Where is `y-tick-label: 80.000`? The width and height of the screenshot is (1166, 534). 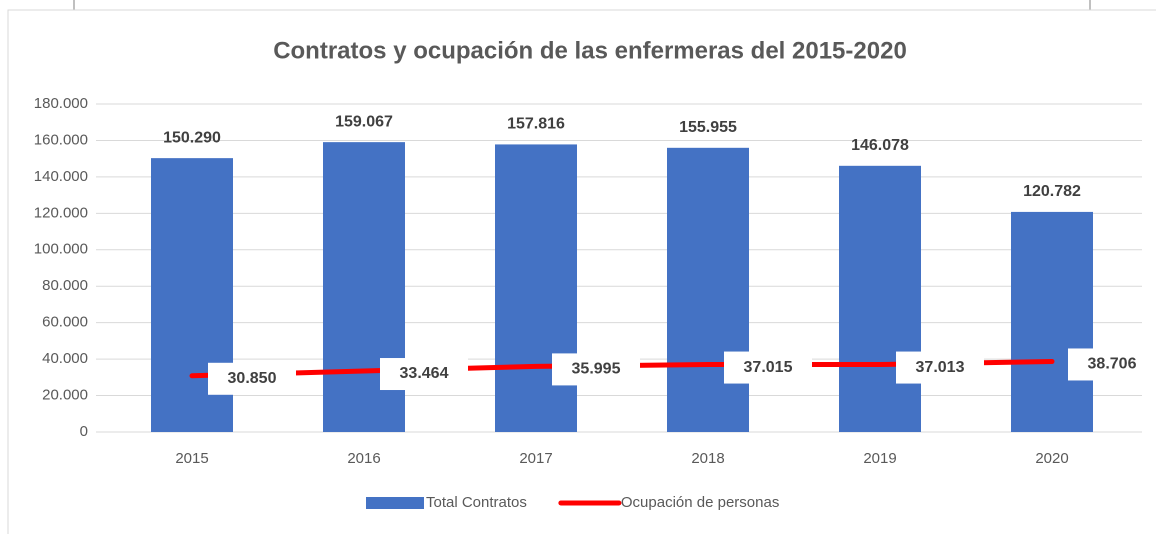
y-tick-label: 80.000 is located at coordinates (65, 285).